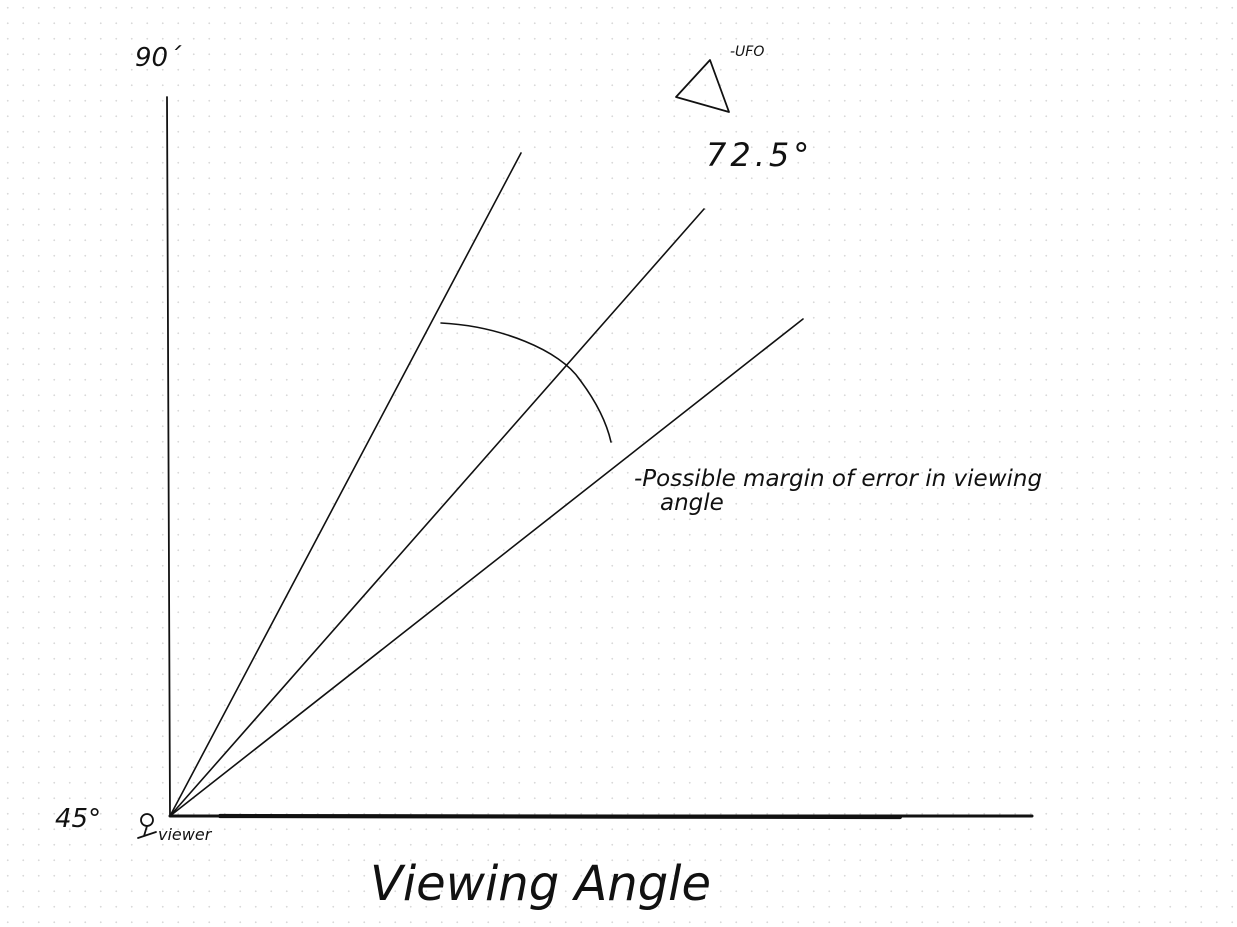 The height and width of the screenshot is (927, 1237). Describe the element at coordinates (702, 86) in the screenshot. I see `ufo-triangle` at that location.